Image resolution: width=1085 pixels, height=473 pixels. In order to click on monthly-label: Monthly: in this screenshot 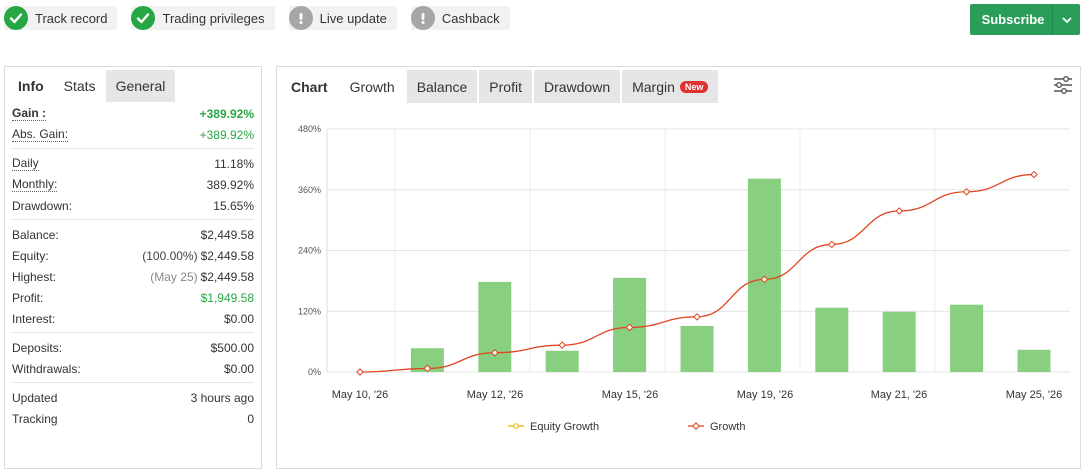, I will do `click(35, 184)`.